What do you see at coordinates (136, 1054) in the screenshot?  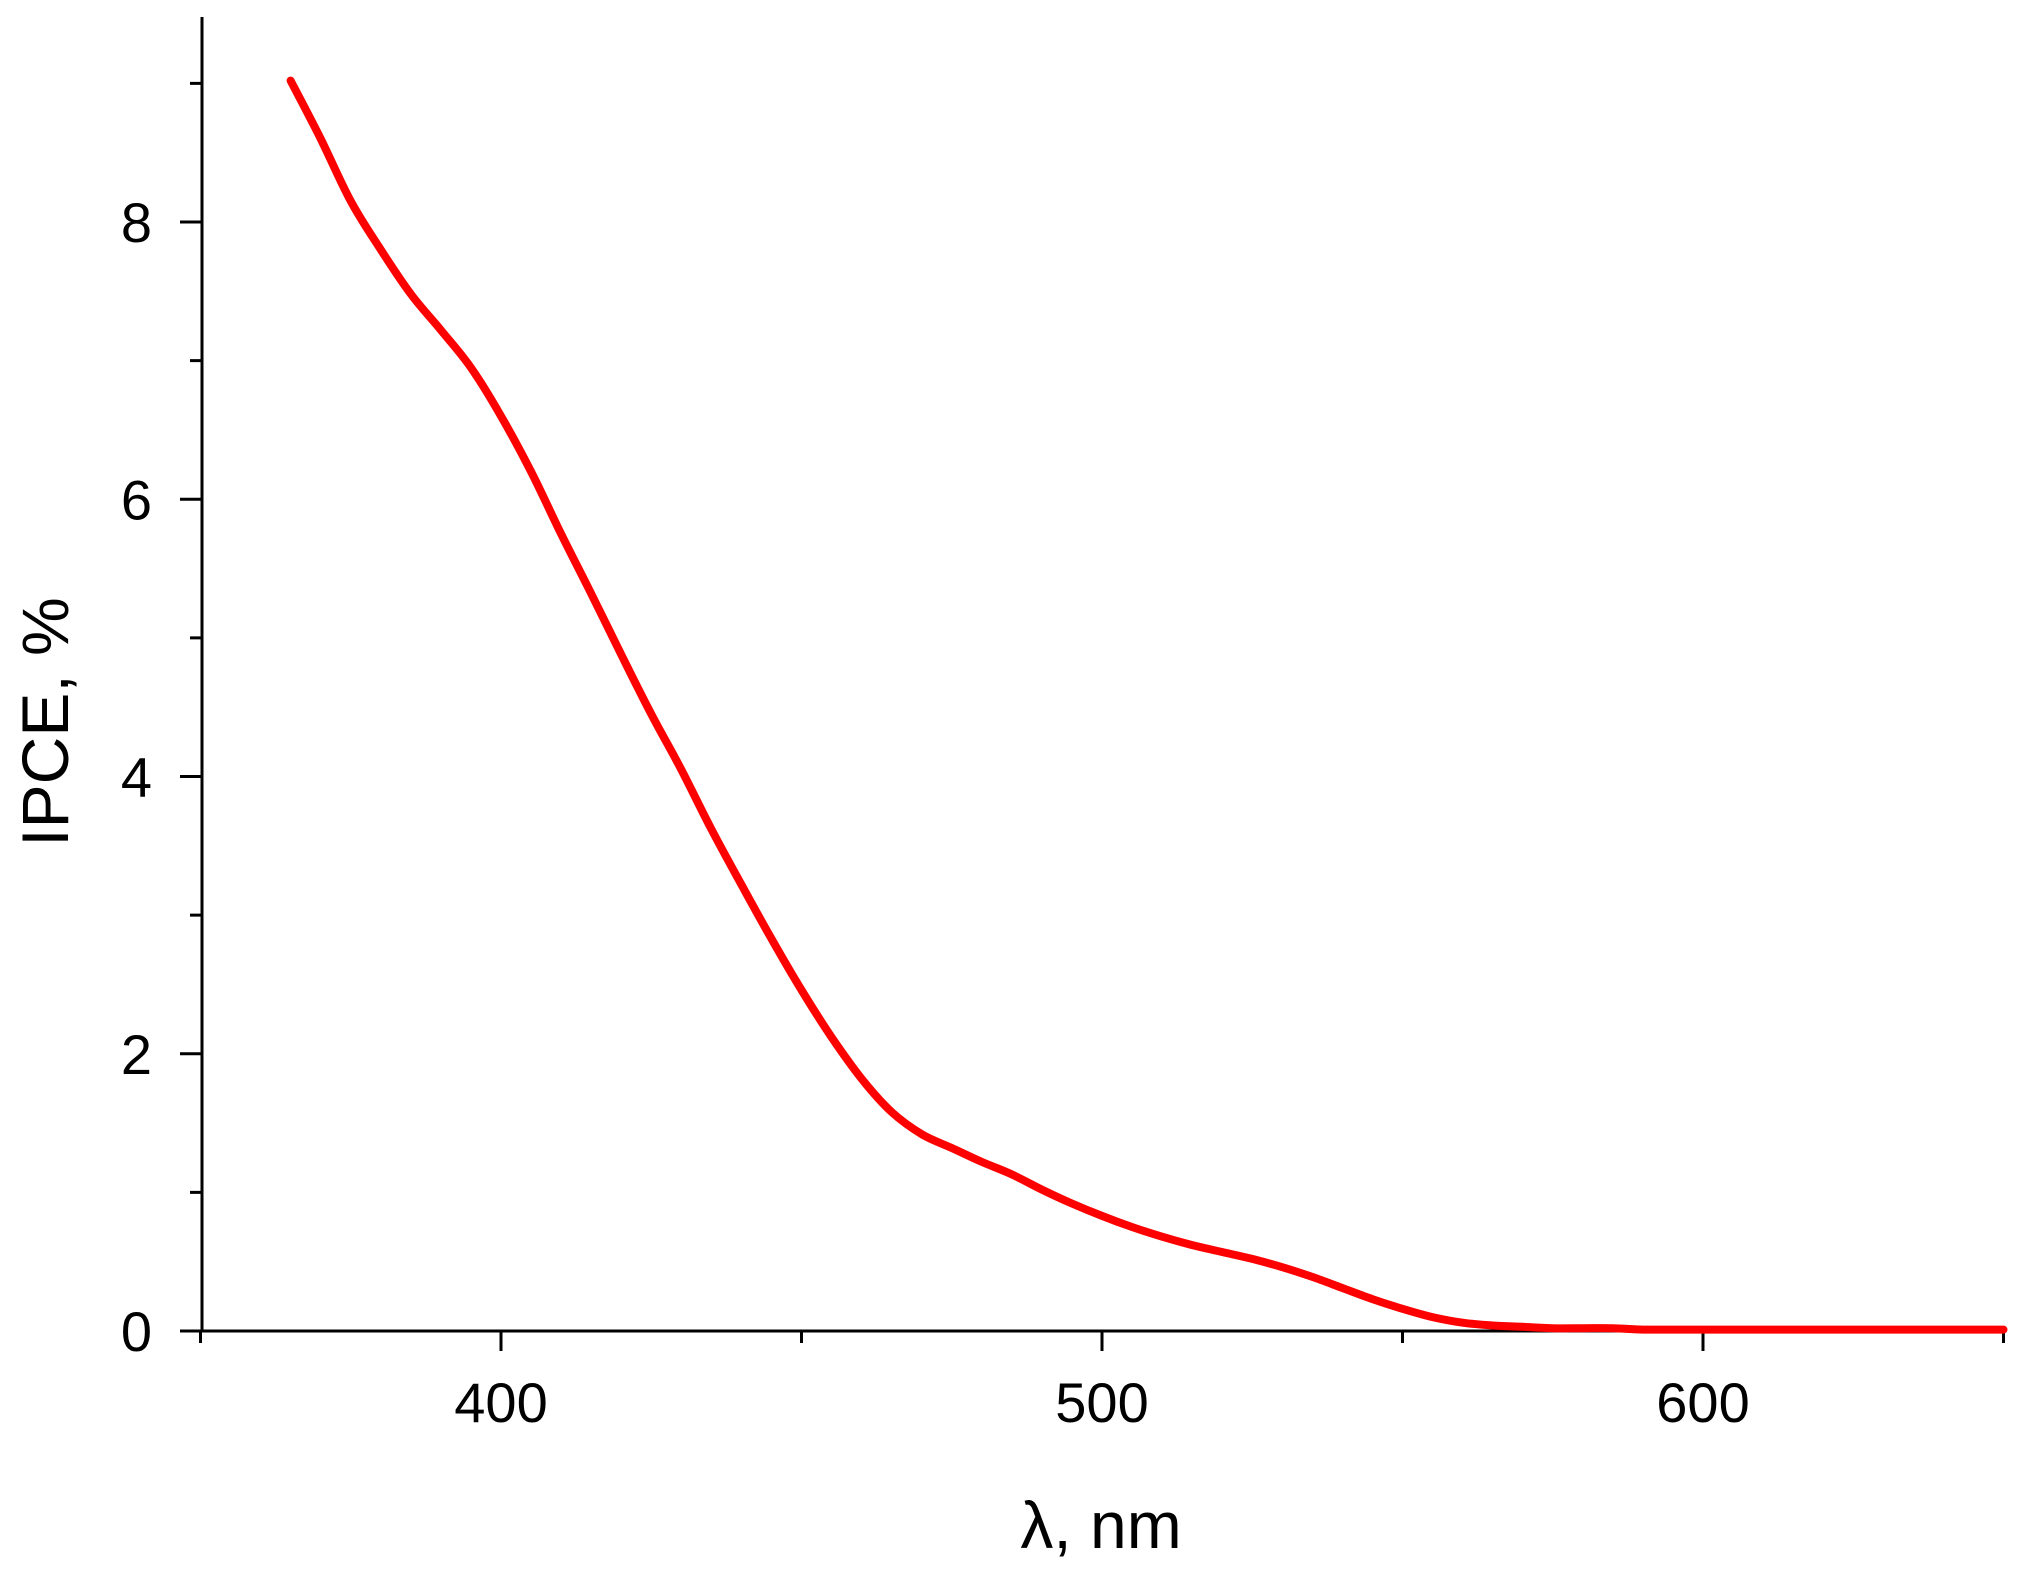 I see `y-tick-label: 2` at bounding box center [136, 1054].